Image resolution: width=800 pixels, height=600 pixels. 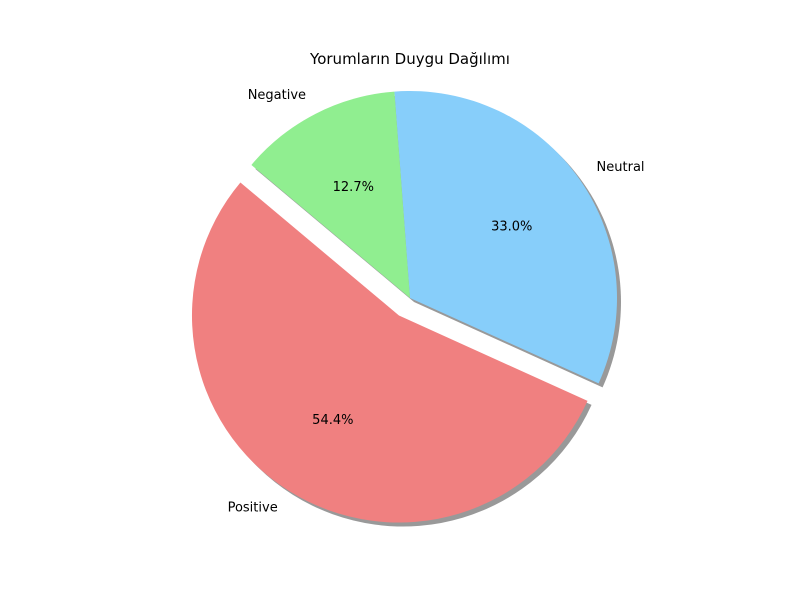 What do you see at coordinates (277, 95) in the screenshot?
I see `slice-label-negative: Negative` at bounding box center [277, 95].